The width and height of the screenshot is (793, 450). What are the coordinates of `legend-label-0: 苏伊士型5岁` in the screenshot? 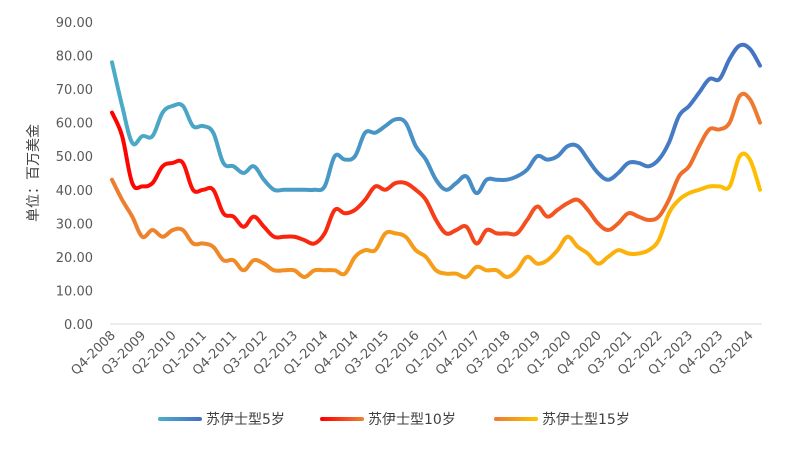 It's located at (245, 420).